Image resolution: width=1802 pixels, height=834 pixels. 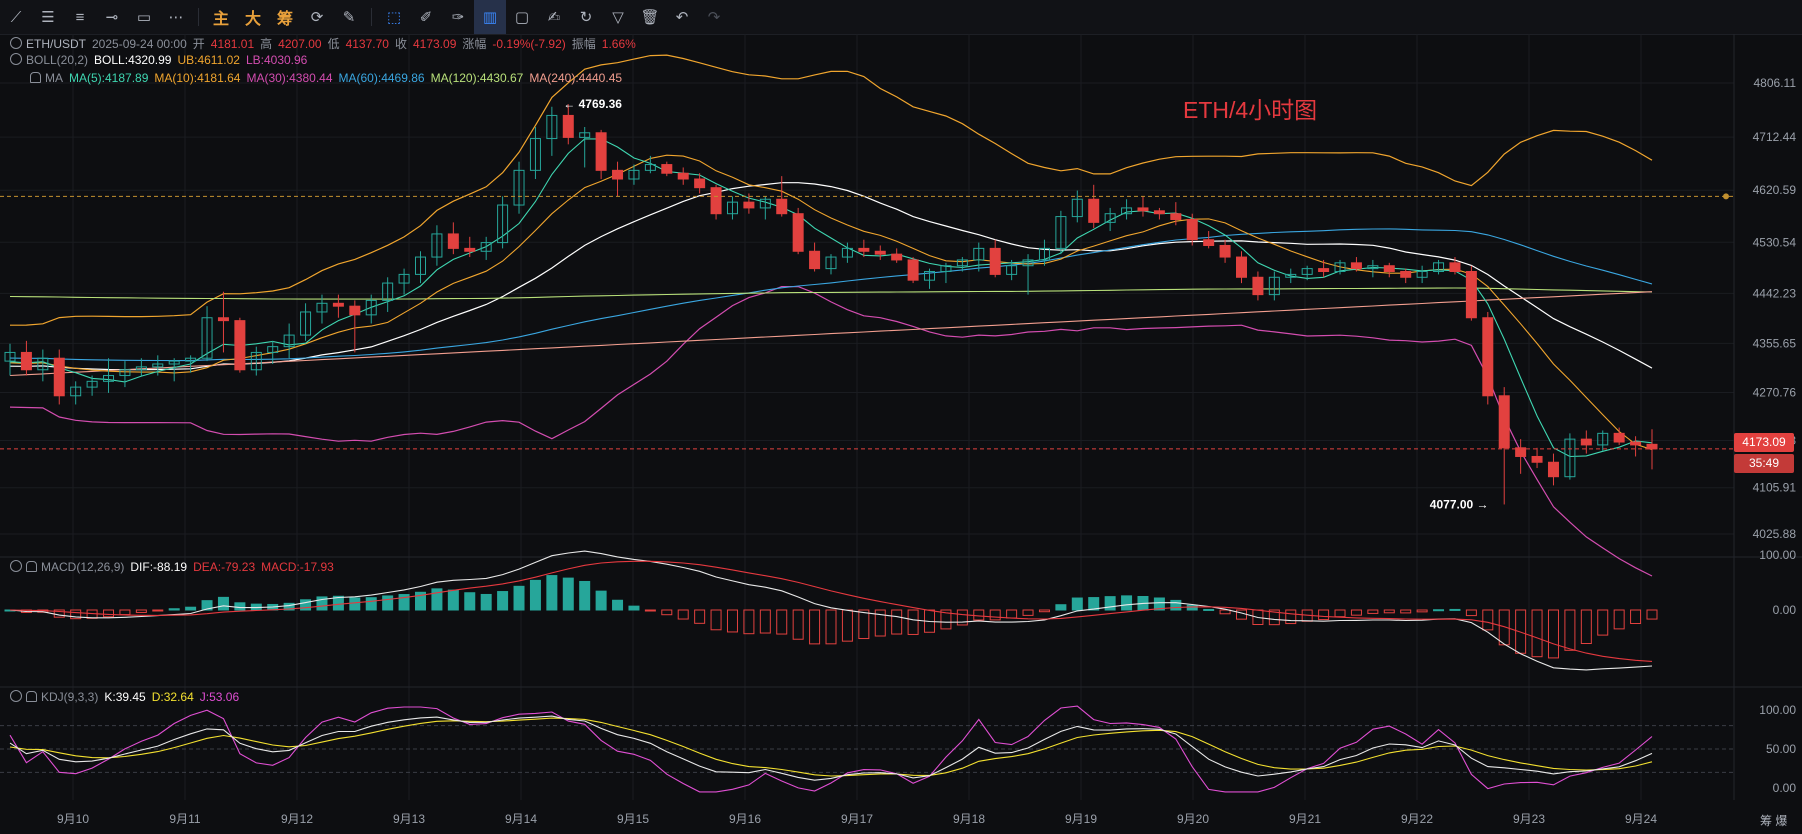 What do you see at coordinates (219, 697) in the screenshot?
I see `legend-item: J:53.06` at bounding box center [219, 697].